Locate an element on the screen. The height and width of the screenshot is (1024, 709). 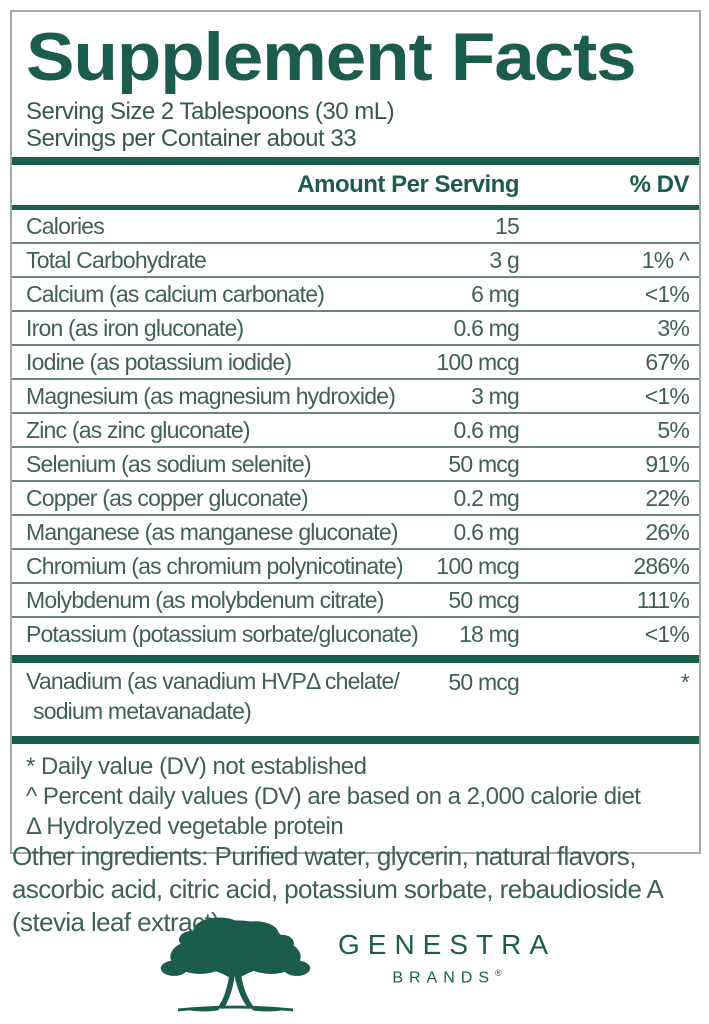
amount-per-serving-header: Amount Per Serving is located at coordinates (408, 184).